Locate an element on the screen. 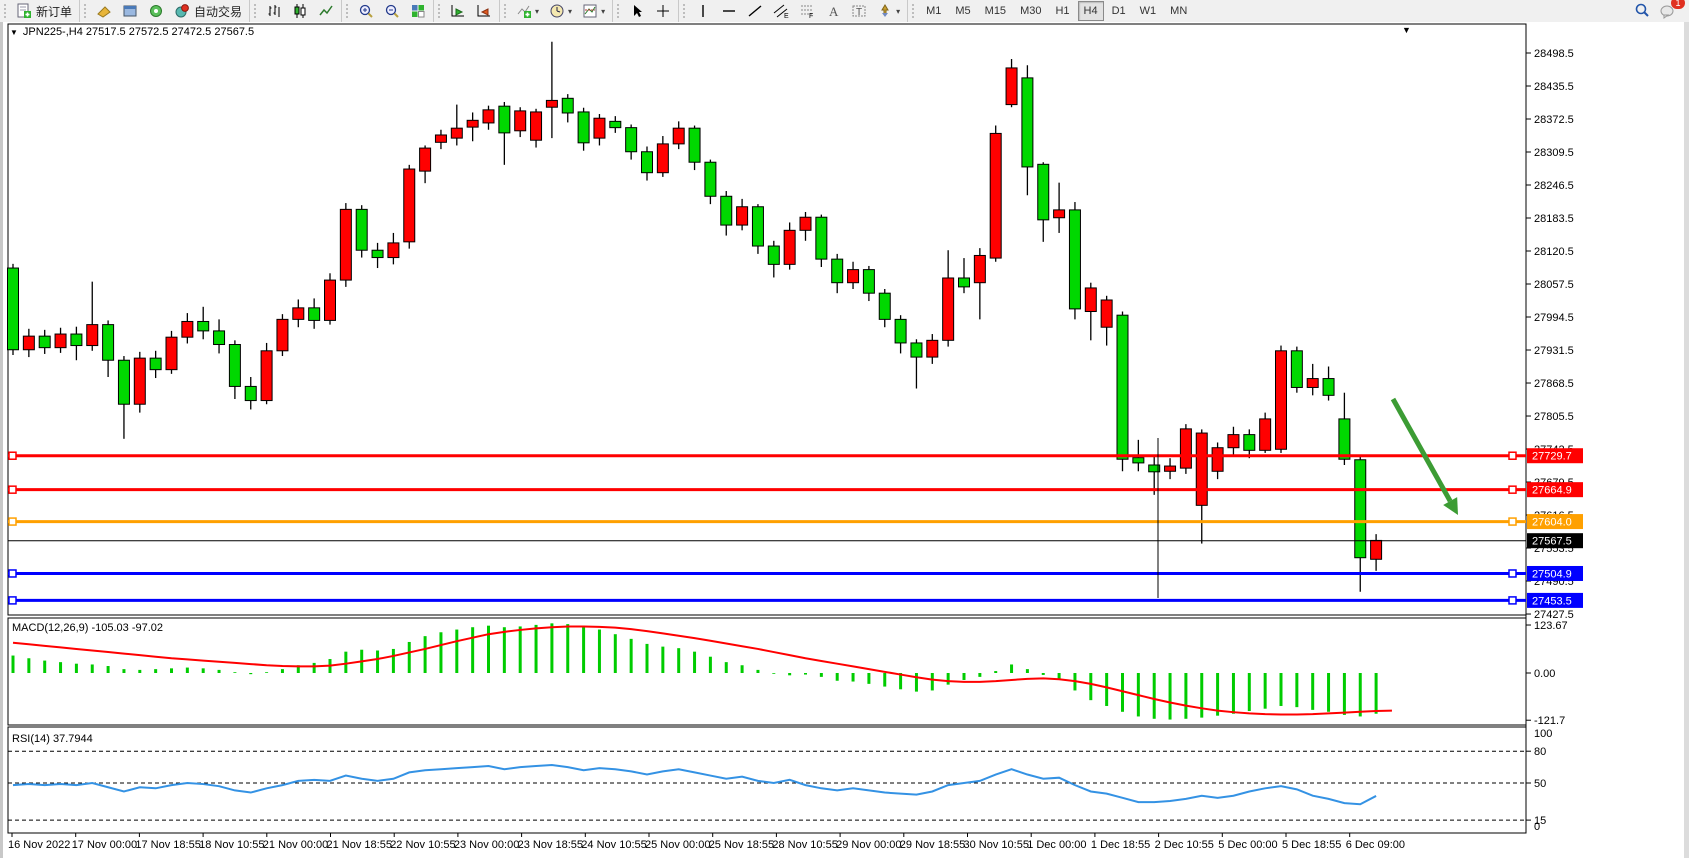  auto-scroll-button is located at coordinates (458, 11).